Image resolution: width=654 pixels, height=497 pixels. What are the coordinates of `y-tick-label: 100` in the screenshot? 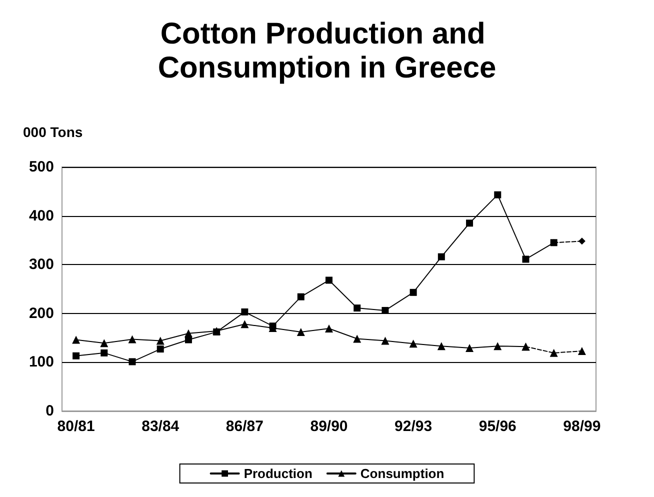 It's located at (41, 362).